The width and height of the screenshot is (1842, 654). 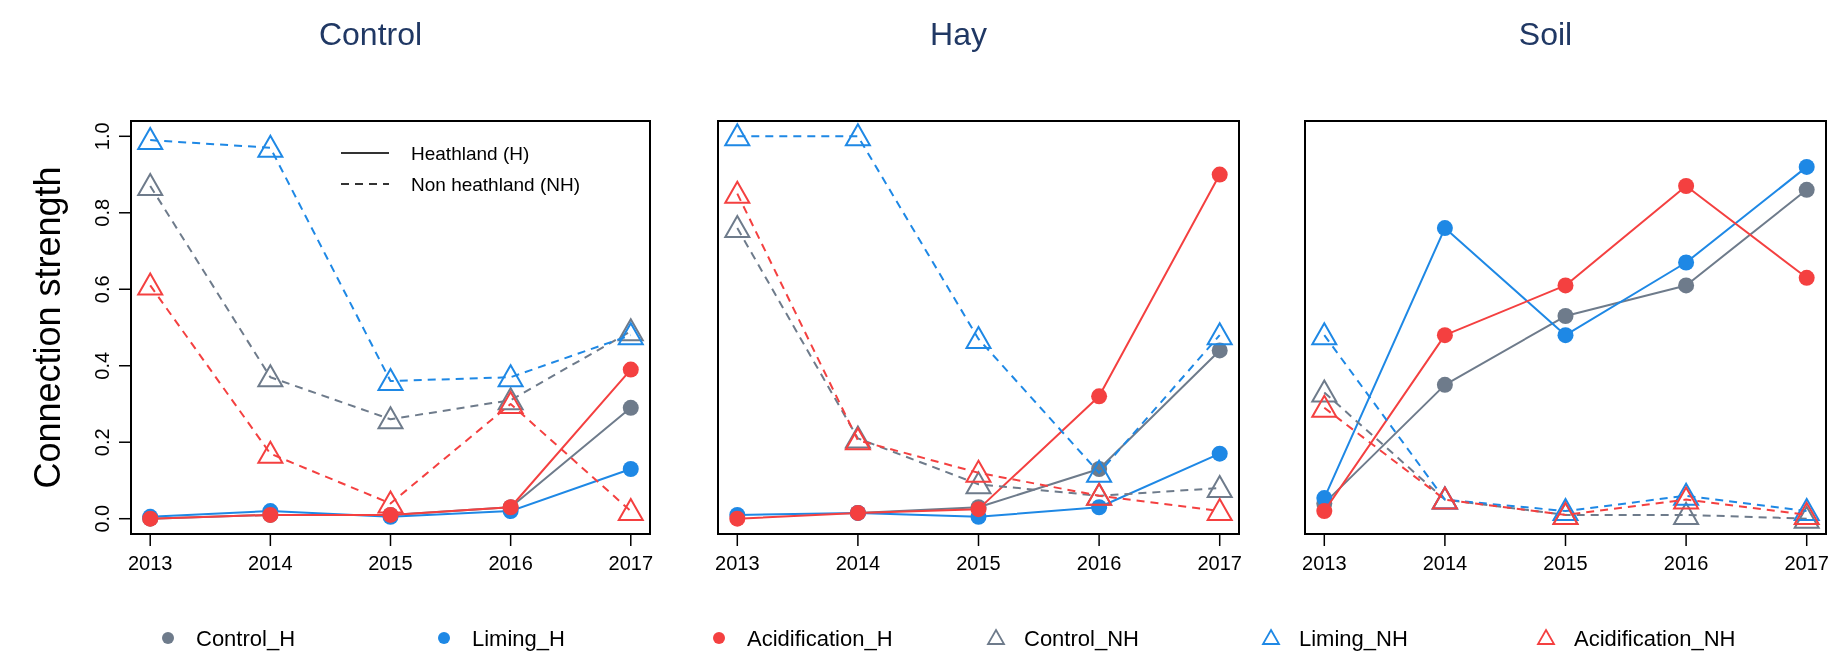 I want to click on annotation: Non heathland (NH), so click(x=495, y=184).